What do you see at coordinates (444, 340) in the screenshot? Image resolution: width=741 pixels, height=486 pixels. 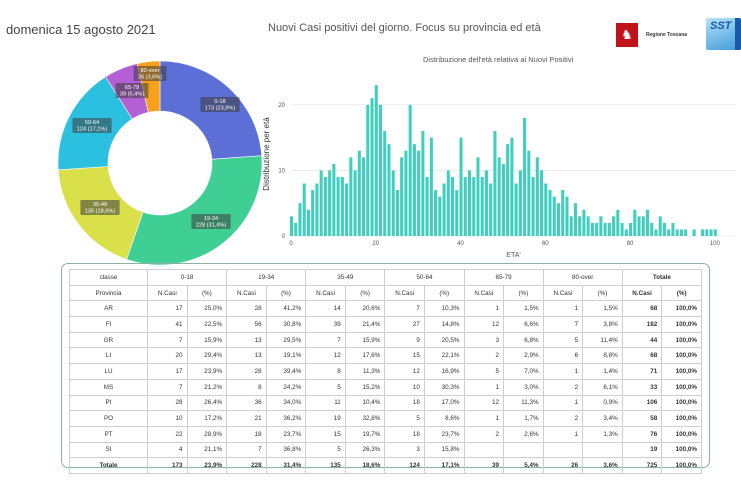 I see `value-cell: 20,5%` at bounding box center [444, 340].